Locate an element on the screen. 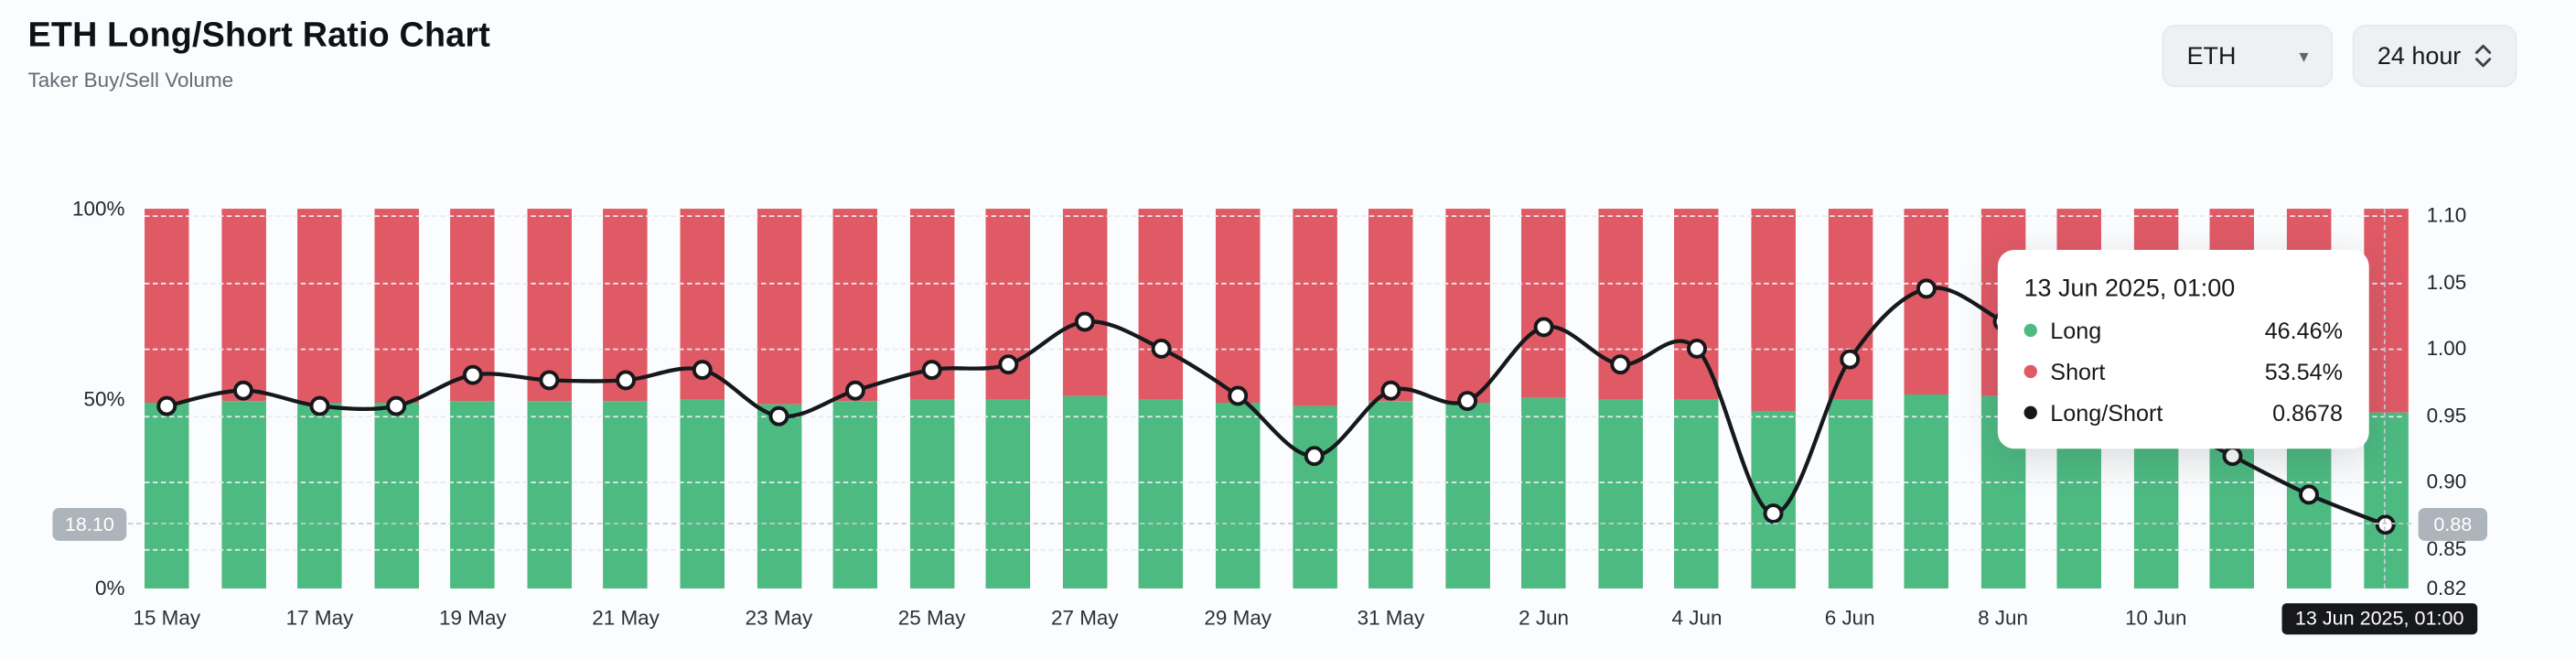  x-axis-tick: 8 Jun is located at coordinates (2004, 618).